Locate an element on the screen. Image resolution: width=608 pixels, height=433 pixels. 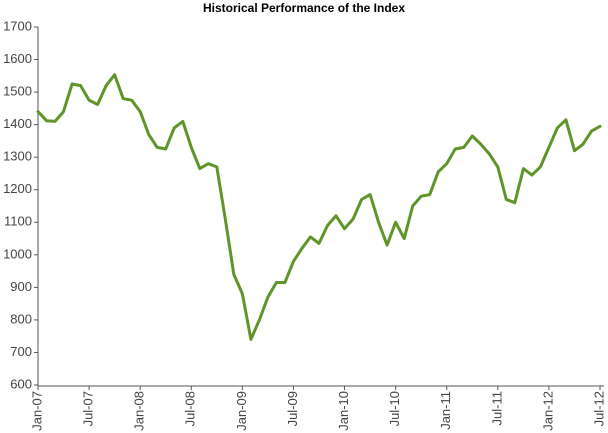
y-tick-label: 1300 is located at coordinates (17, 156).